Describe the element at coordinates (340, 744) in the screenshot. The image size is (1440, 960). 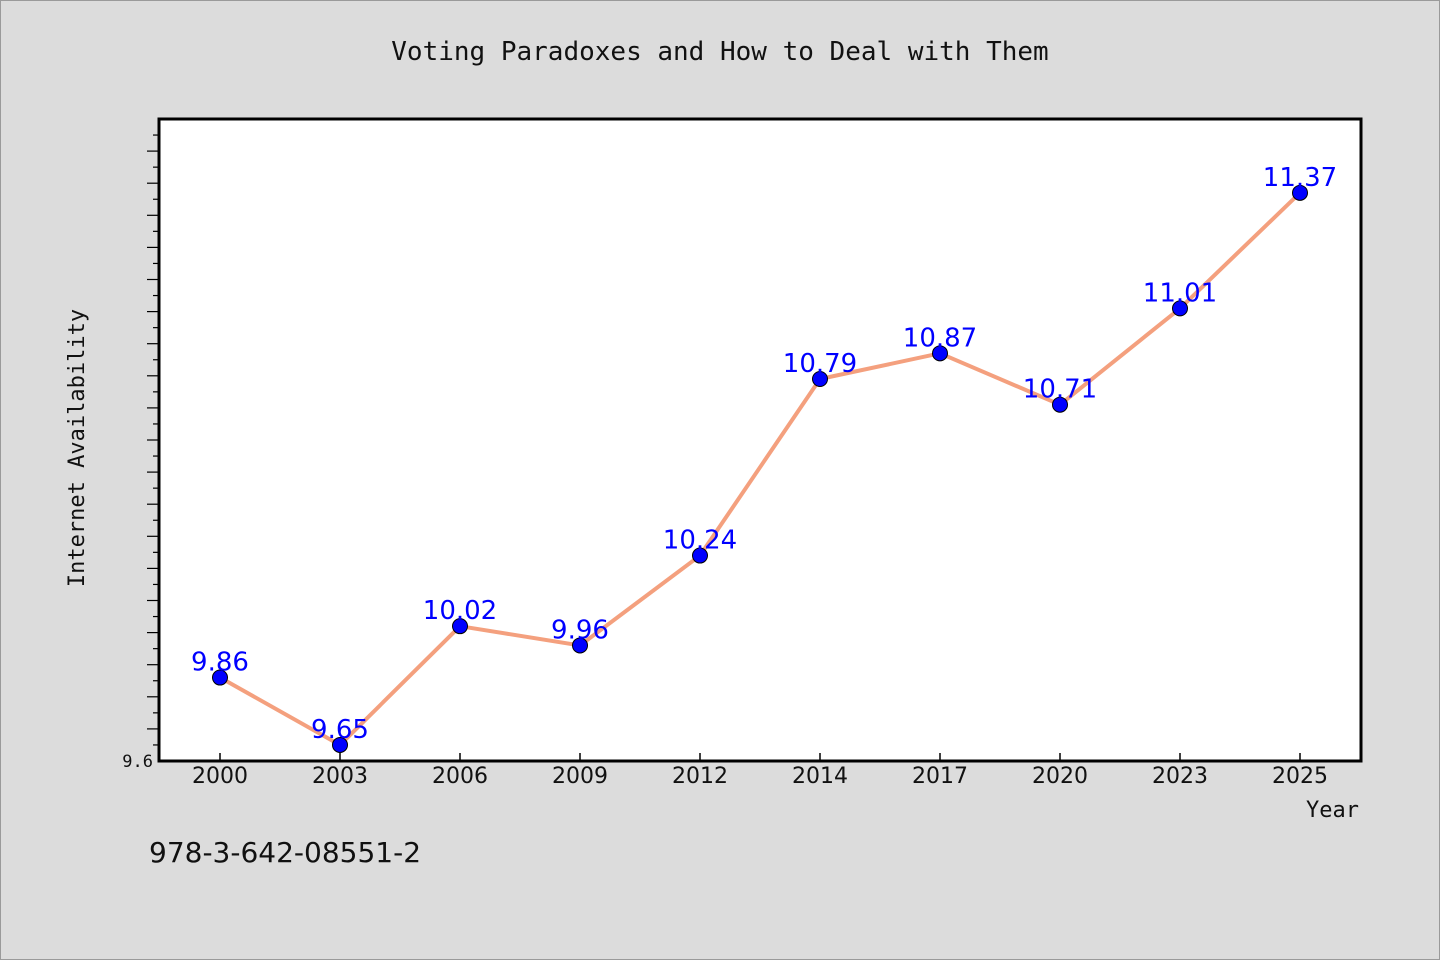
I see `data-point-2003` at that location.